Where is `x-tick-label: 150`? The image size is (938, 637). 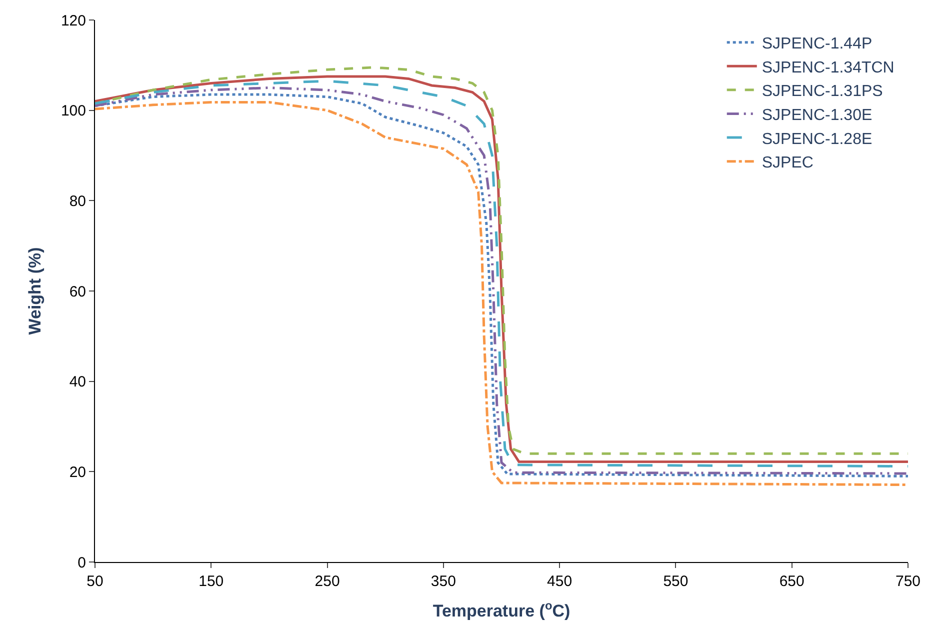 x-tick-label: 150 is located at coordinates (211, 581).